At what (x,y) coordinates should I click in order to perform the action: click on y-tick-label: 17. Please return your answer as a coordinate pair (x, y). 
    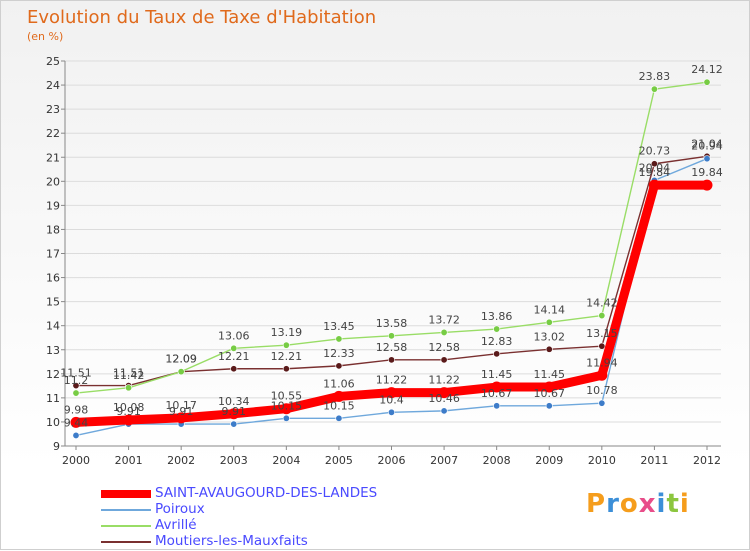
    Looking at the image, I should click on (53, 254).